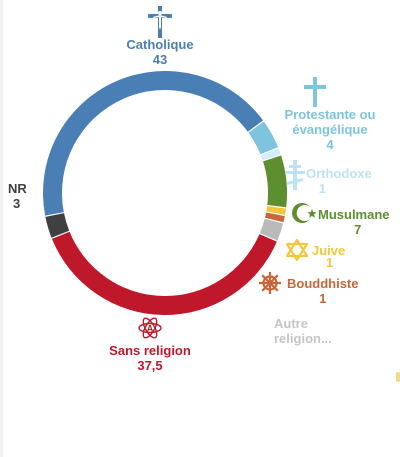  What do you see at coordinates (276, 210) in the screenshot?
I see `segment-juive` at bounding box center [276, 210].